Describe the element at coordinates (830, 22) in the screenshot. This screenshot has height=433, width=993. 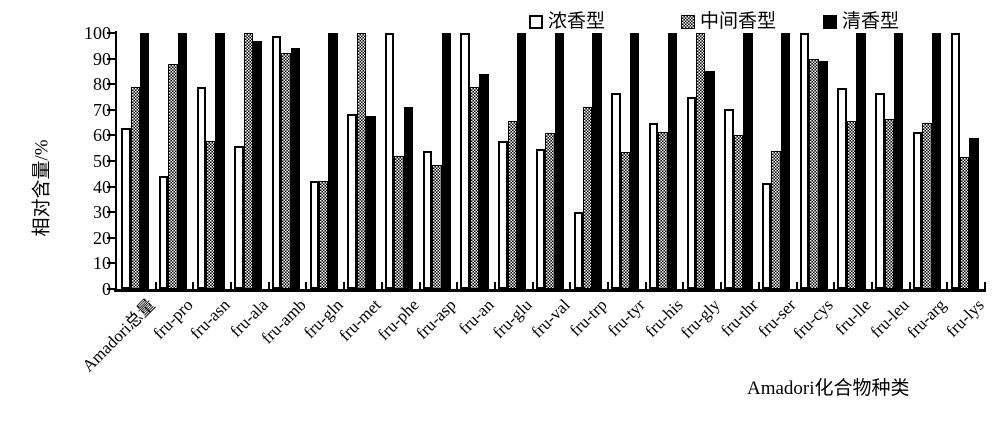
I see `legend-swatch-black` at that location.